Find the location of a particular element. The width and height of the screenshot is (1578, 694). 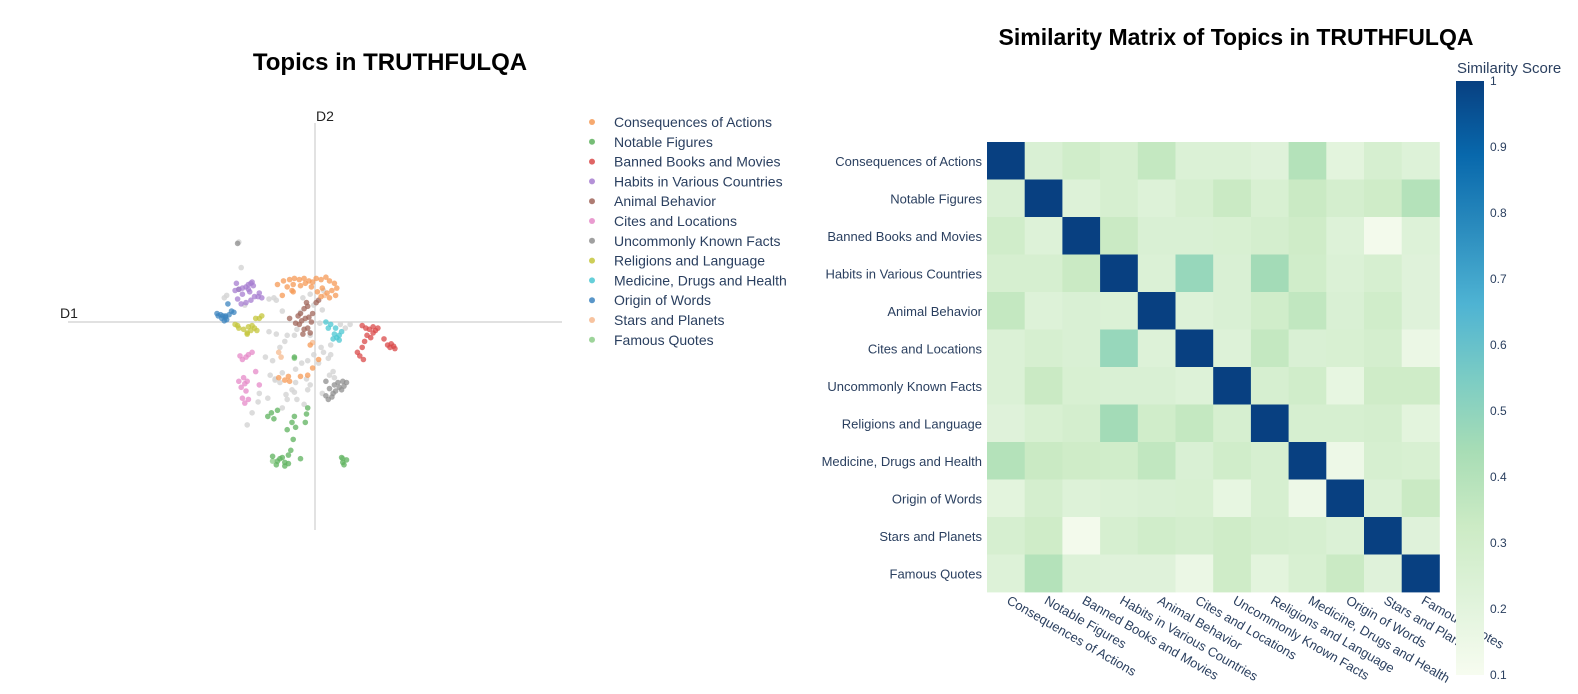

colorbar-ticks: 1 0.9 0.8 0.7 0.6 0.5 0.4 0.3 0.2 0.1 is located at coordinates (1498, 378).